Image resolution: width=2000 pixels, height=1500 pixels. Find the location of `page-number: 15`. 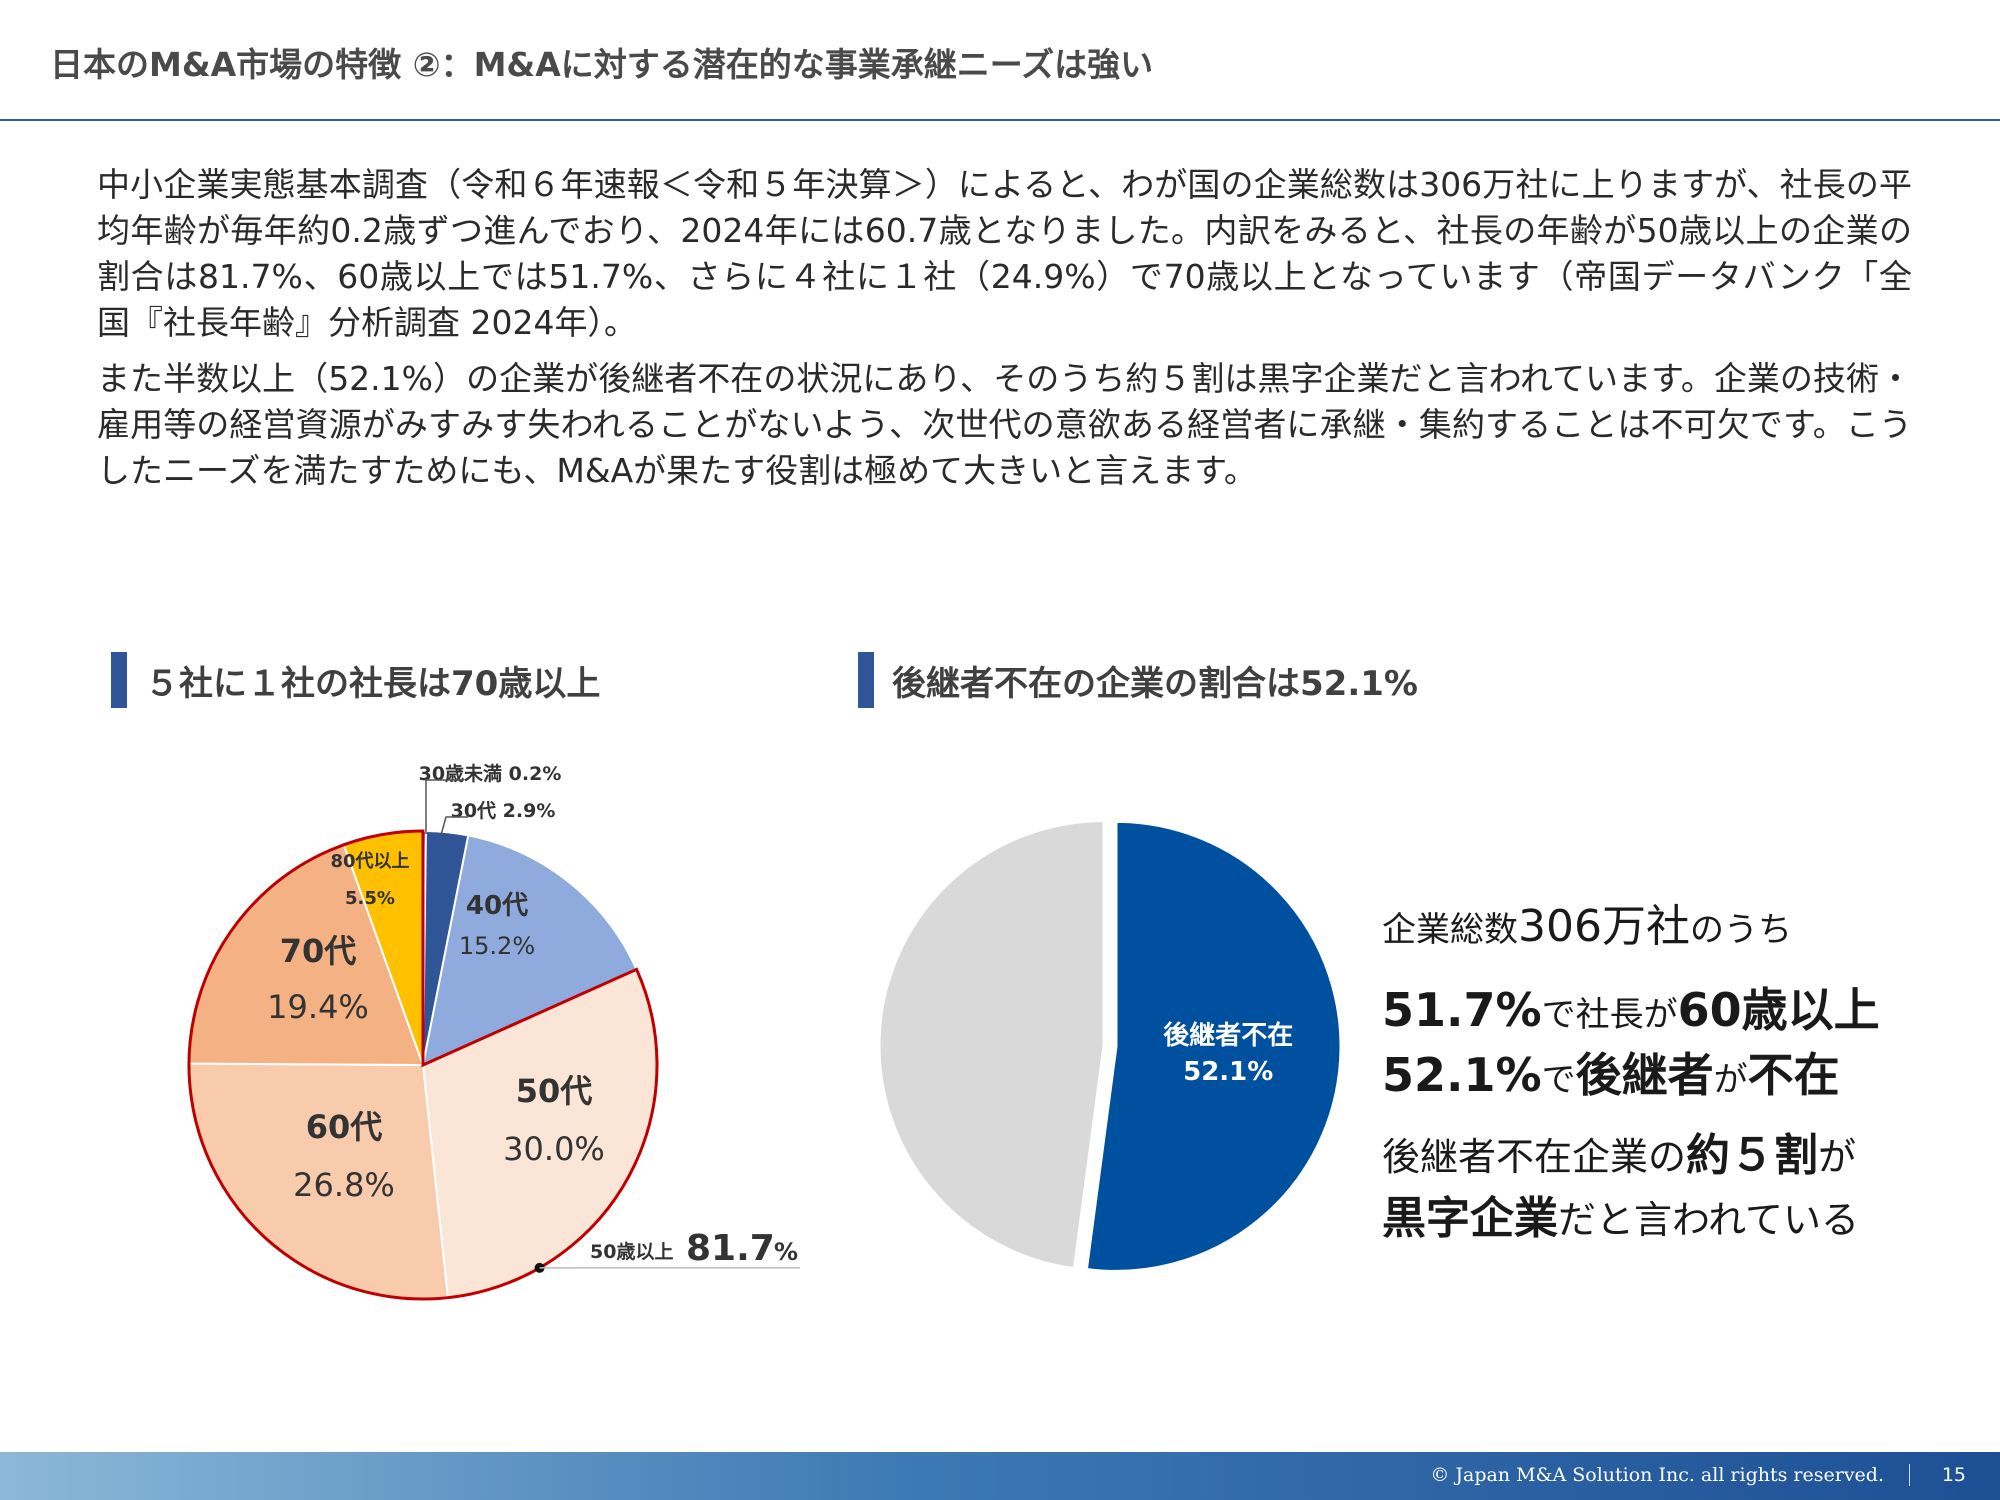

page-number: 15 is located at coordinates (1953, 1475).